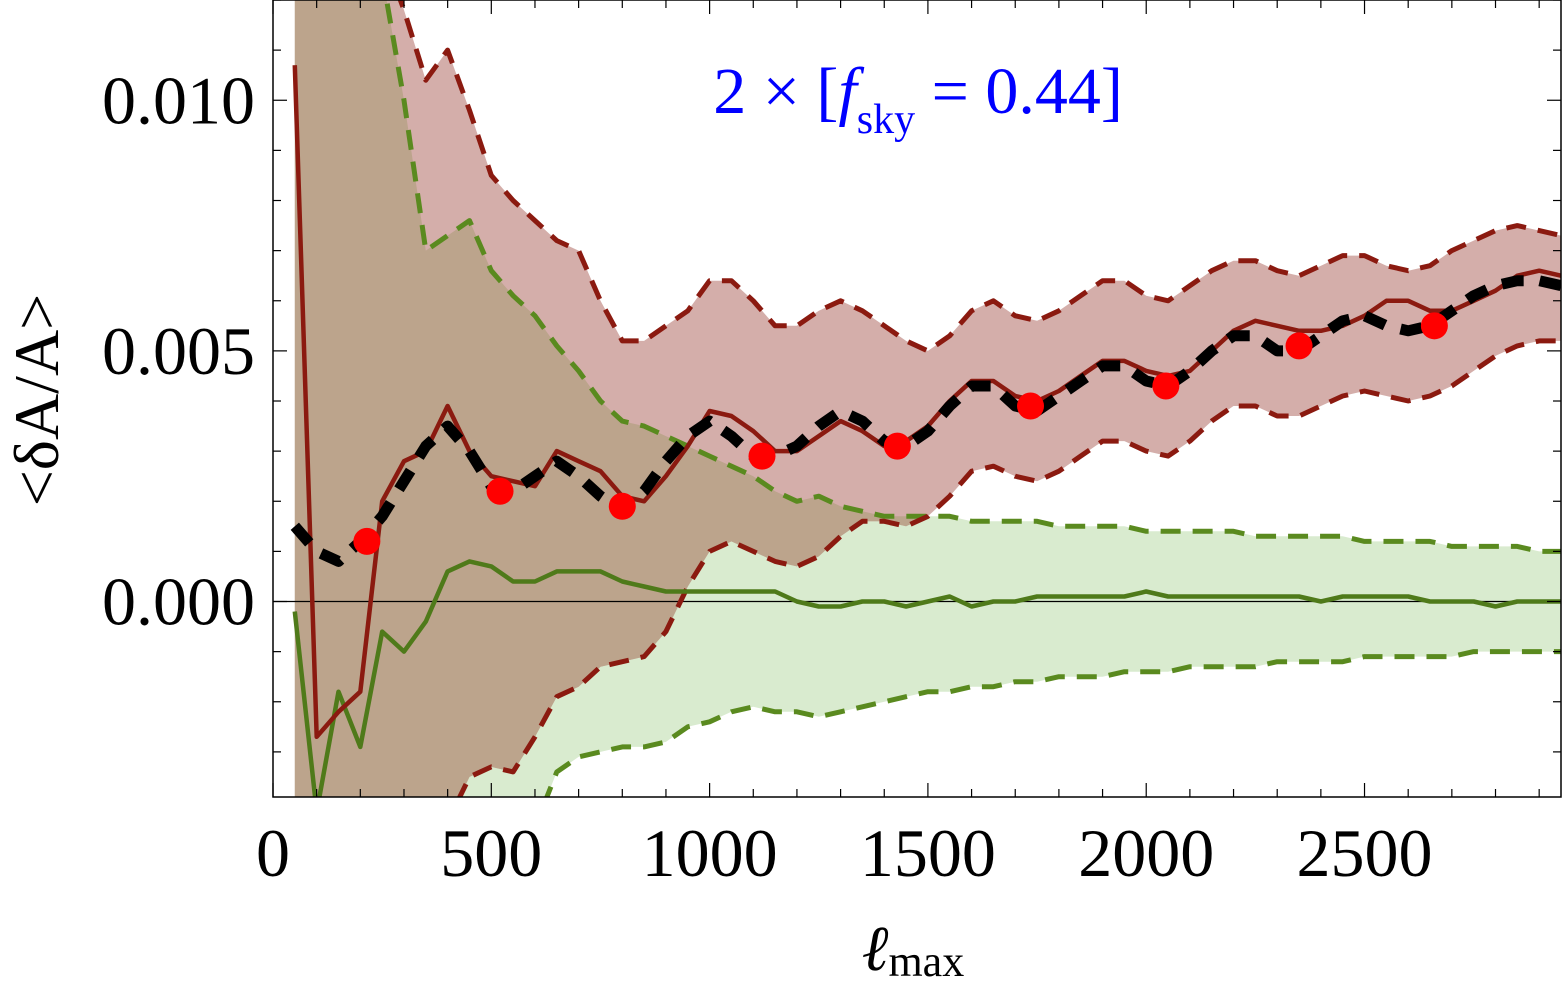 This screenshot has height=993, width=1563. I want to click on title-sub: sky, so click(886, 120).